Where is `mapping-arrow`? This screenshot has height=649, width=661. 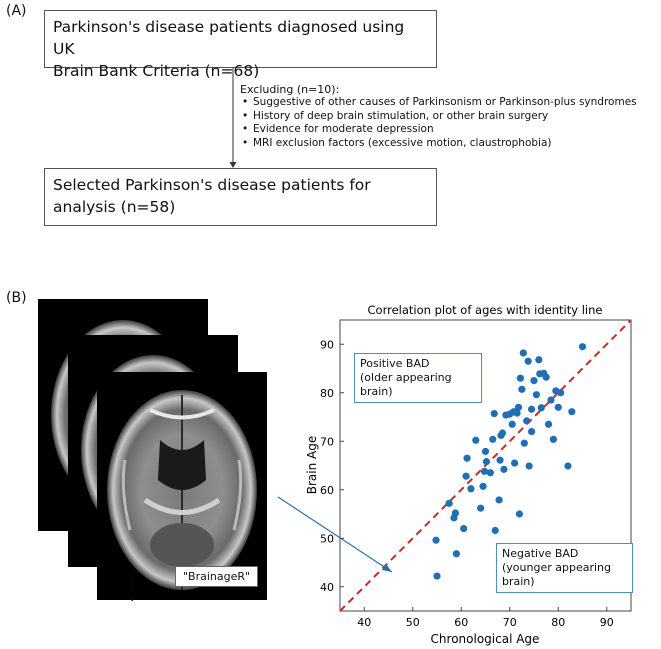 mapping-arrow is located at coordinates (335, 534).